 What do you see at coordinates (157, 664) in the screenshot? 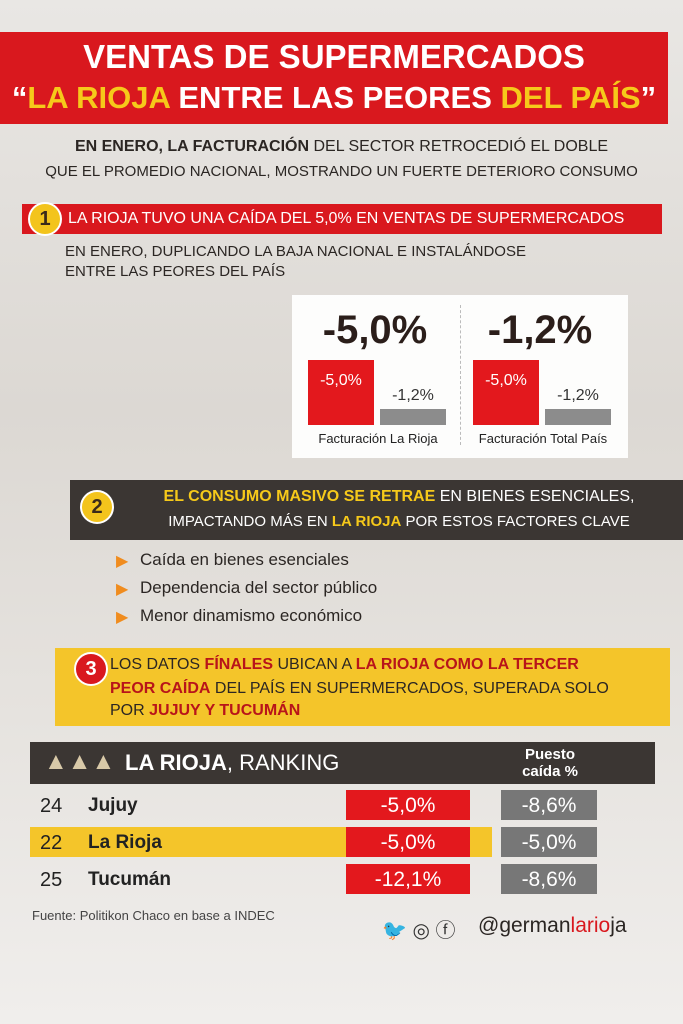
I see `section3-part: LOS DATOS` at bounding box center [157, 664].